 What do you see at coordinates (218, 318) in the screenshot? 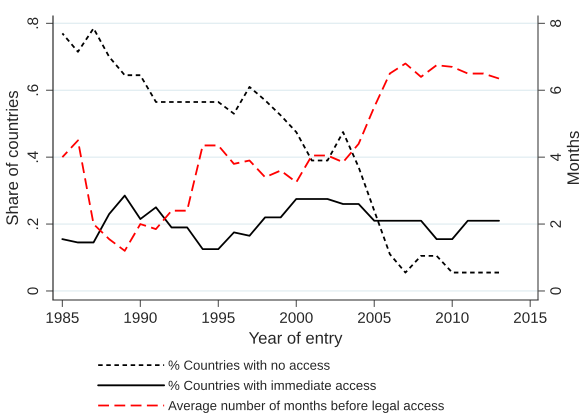
I see `x-tick-label: 1995` at bounding box center [218, 318].